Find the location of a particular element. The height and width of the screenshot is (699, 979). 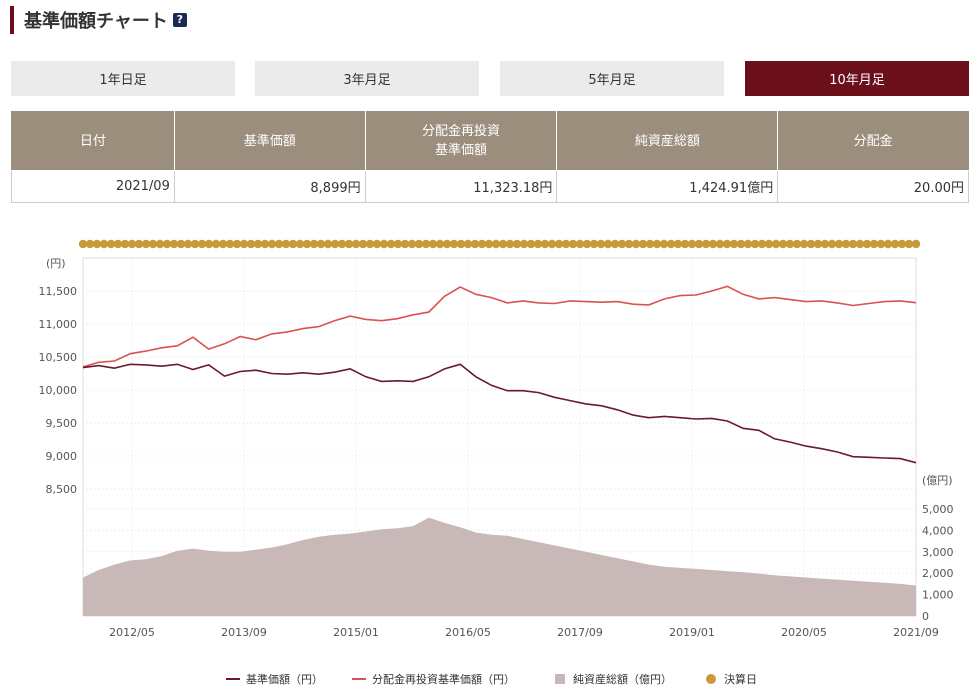

y-tick-label-right: 1,000 is located at coordinates (938, 595).